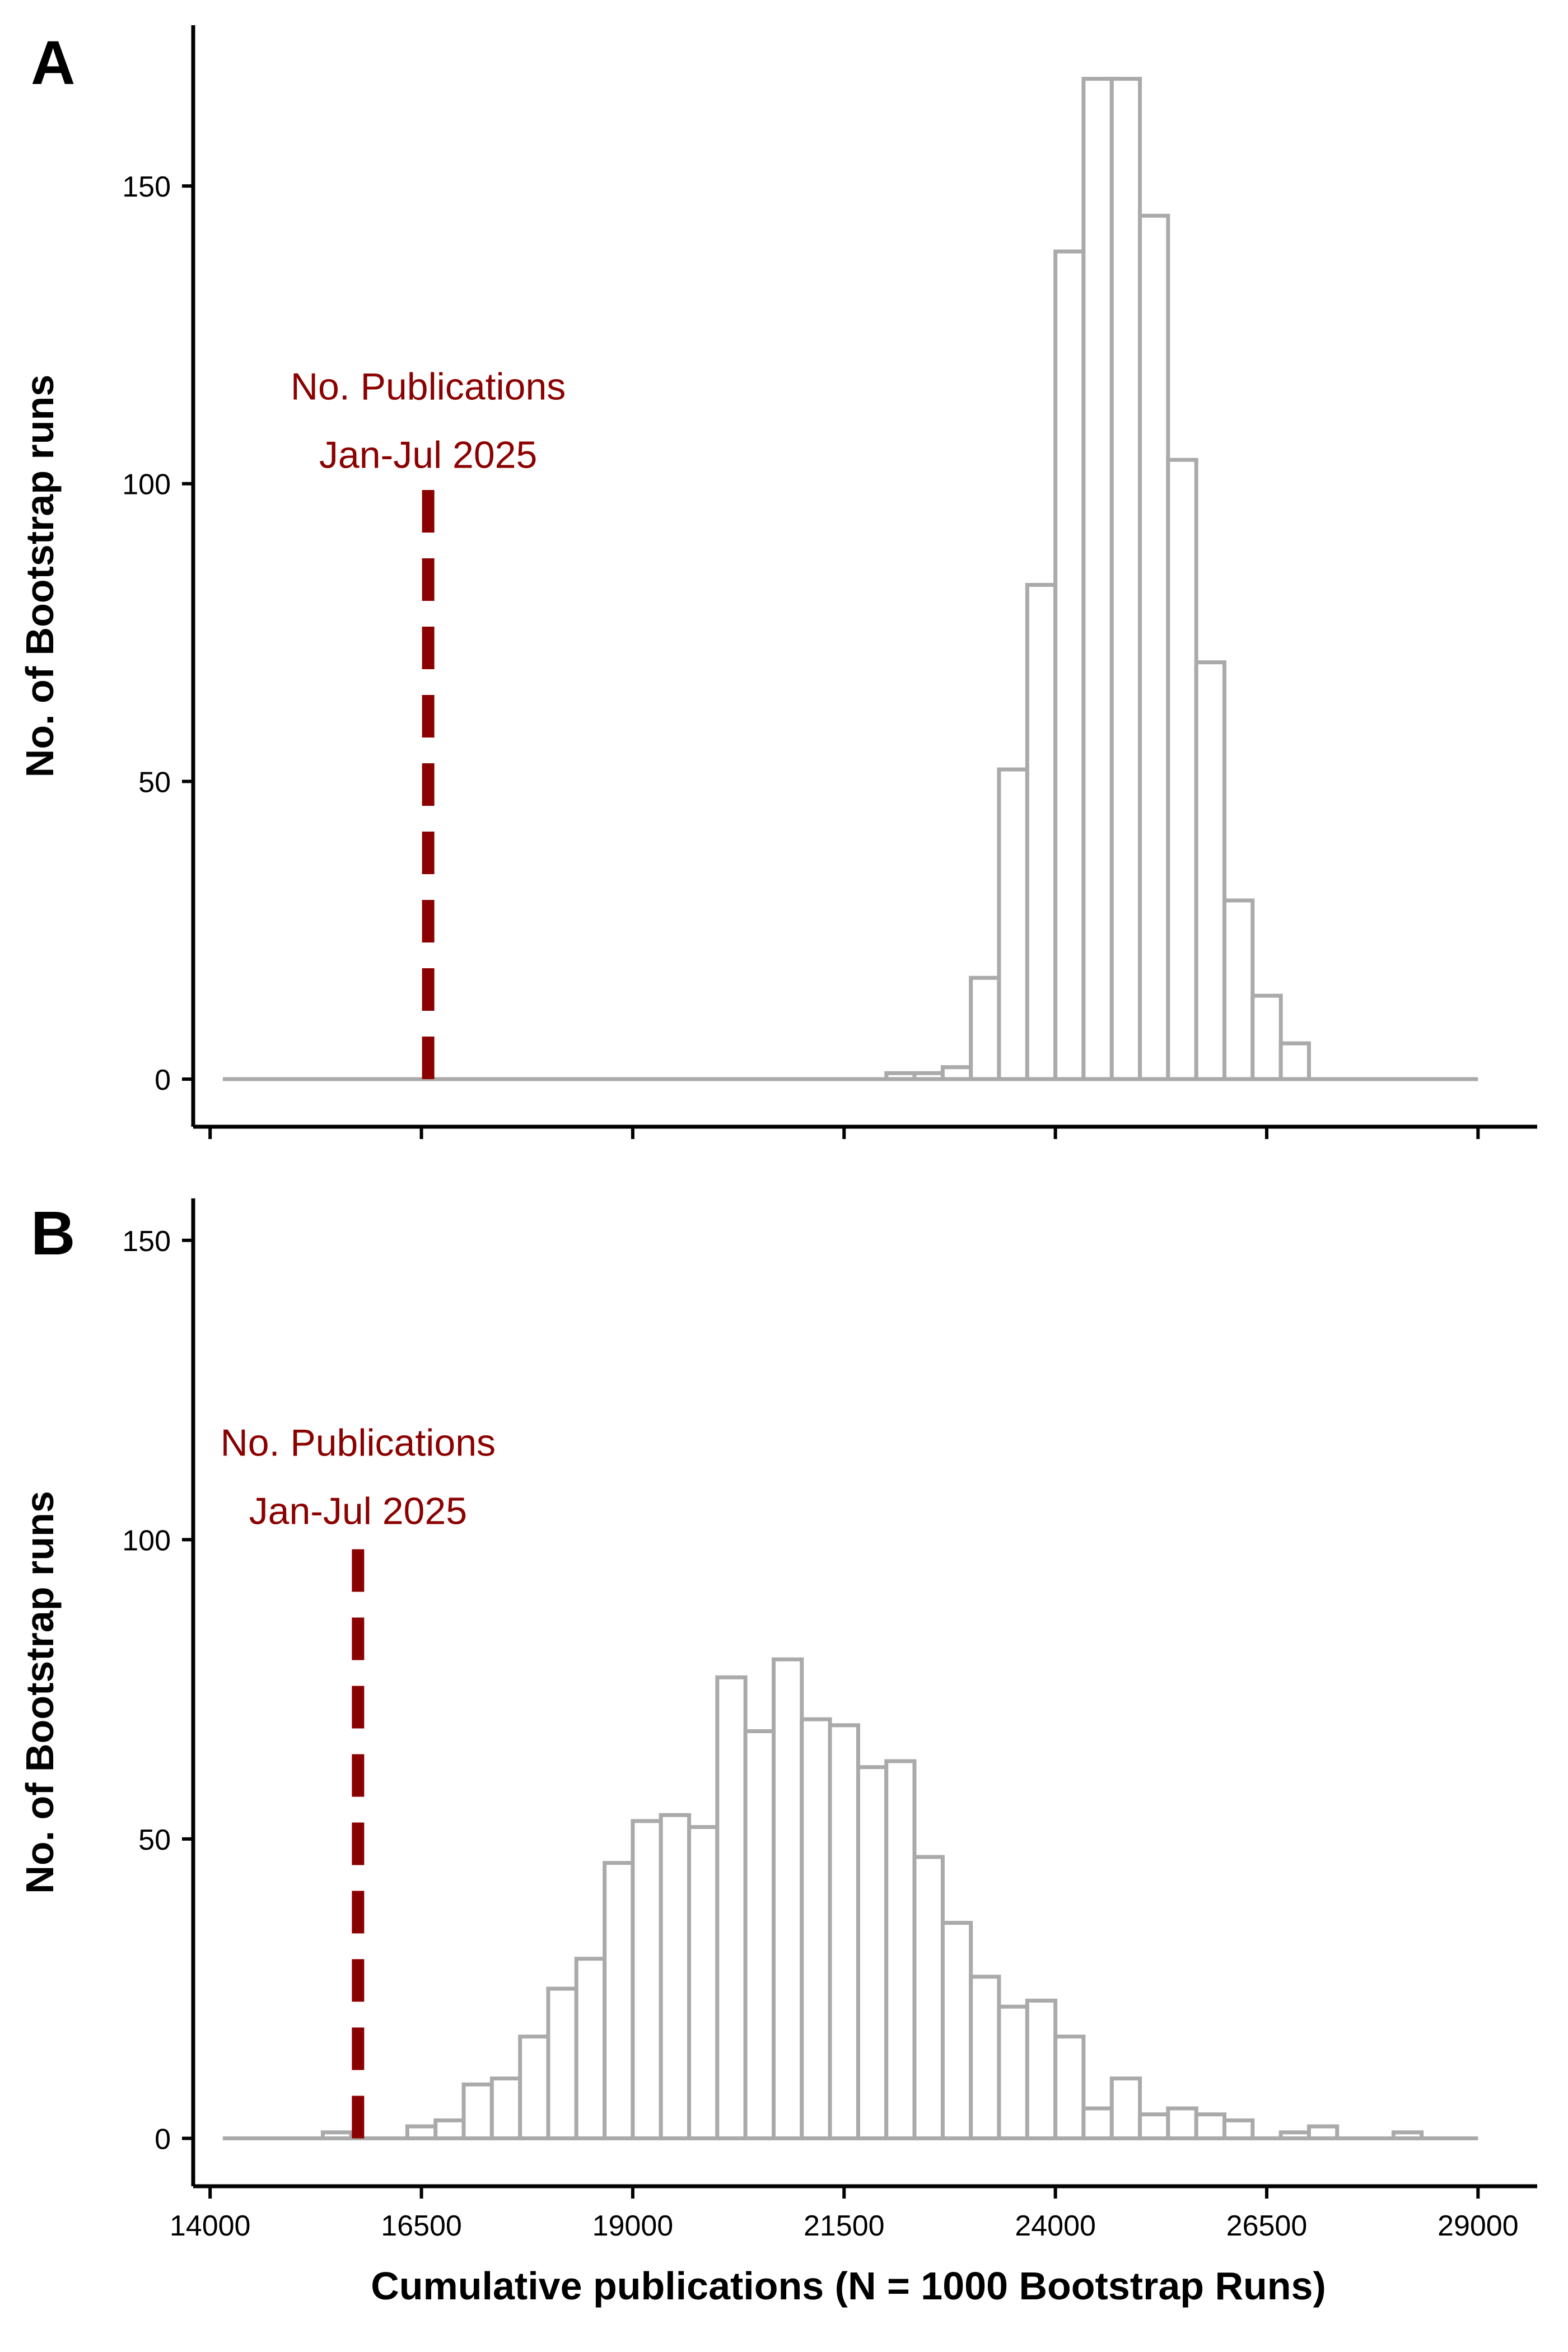 Image resolution: width=1568 pixels, height=2352 pixels. I want to click on x-tick-label: 14000, so click(211, 2226).